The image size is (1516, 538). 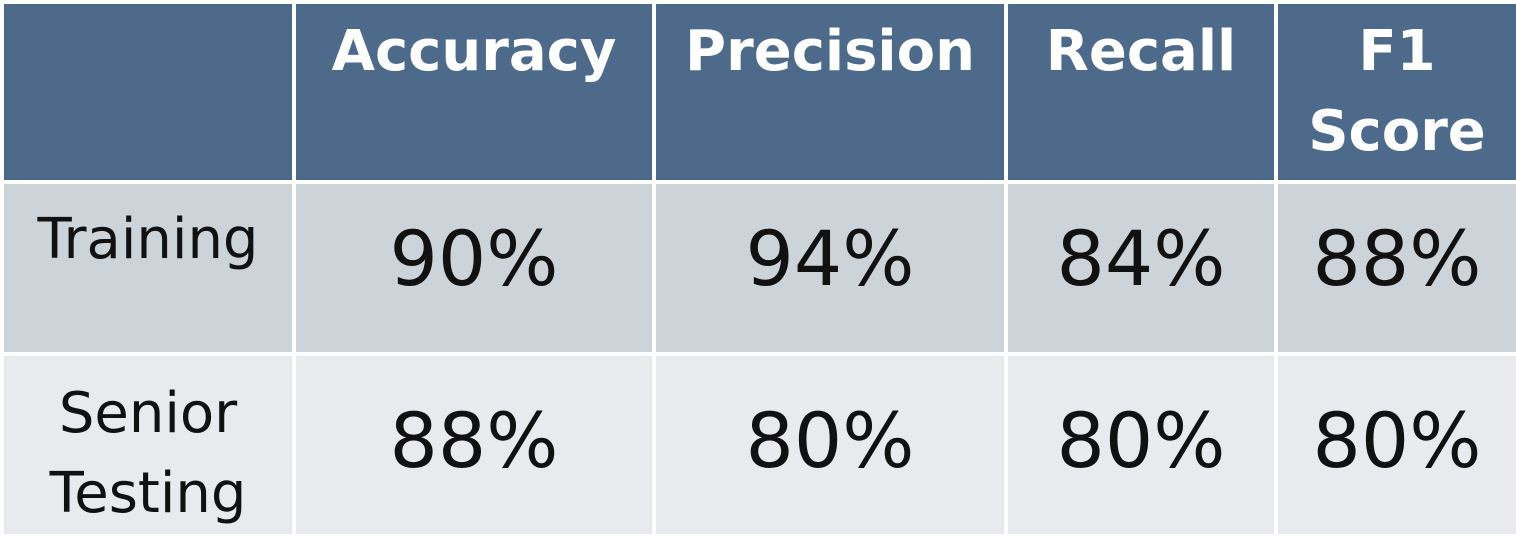 What do you see at coordinates (474, 445) in the screenshot?
I see `cell-senior-accuracy: 88%` at bounding box center [474, 445].